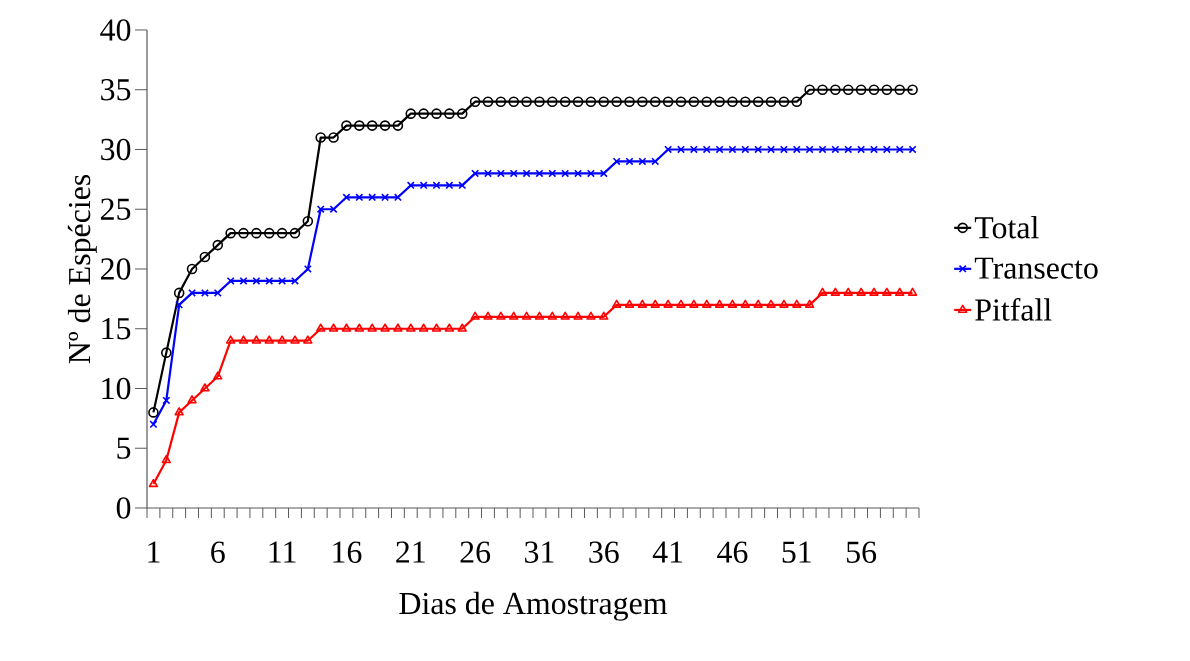  What do you see at coordinates (116, 149) in the screenshot?
I see `y-tick-label: 30` at bounding box center [116, 149].